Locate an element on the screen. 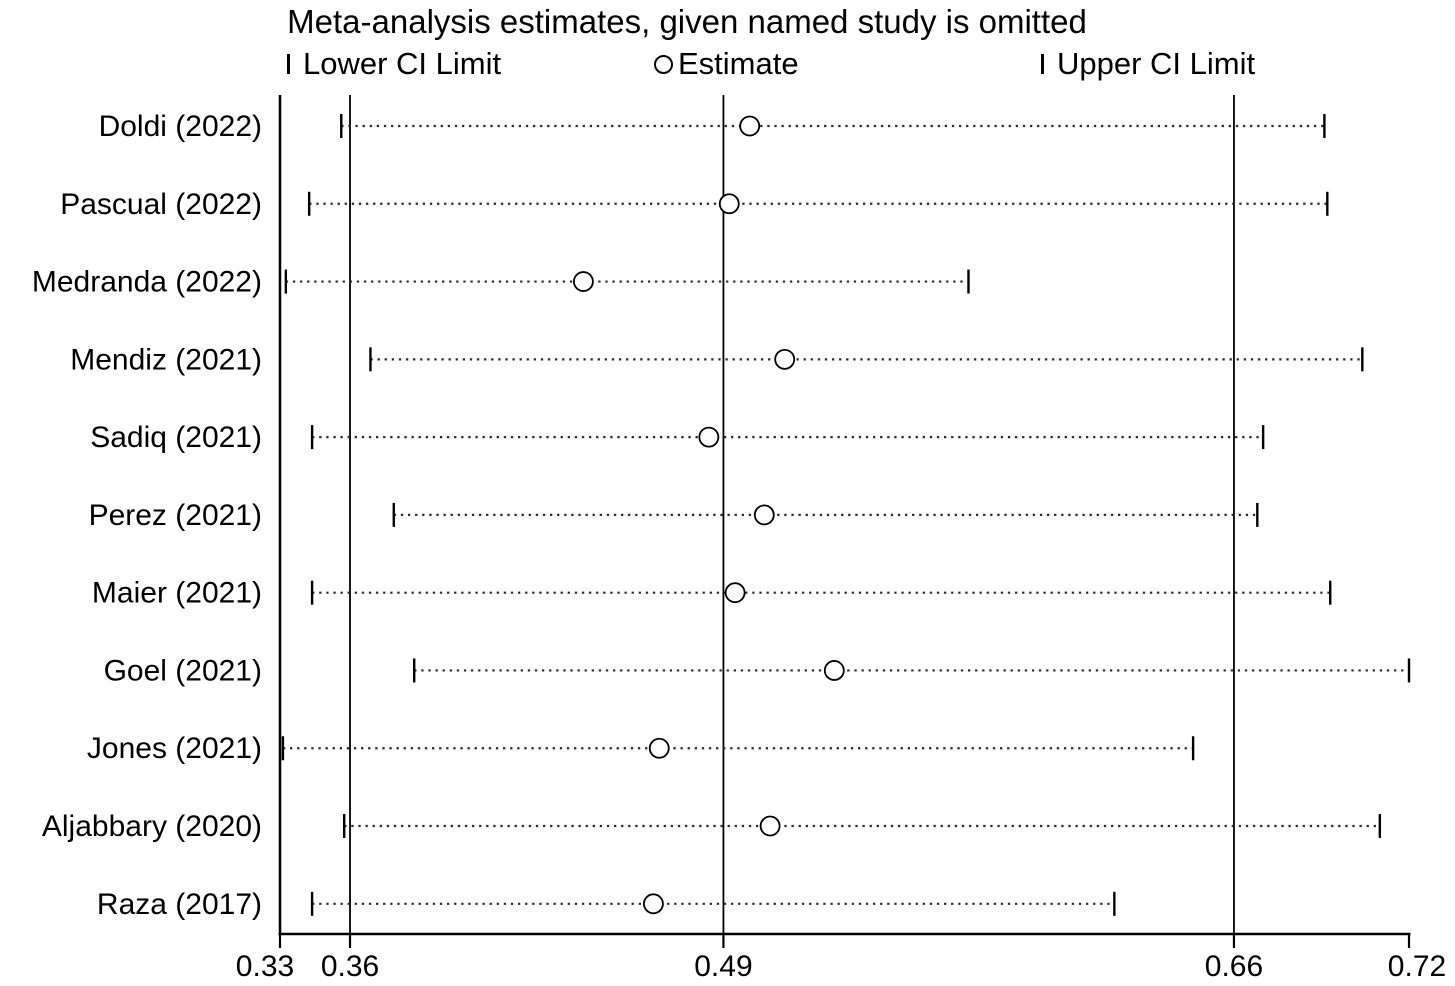  estimate-circle-icon is located at coordinates (663, 64).